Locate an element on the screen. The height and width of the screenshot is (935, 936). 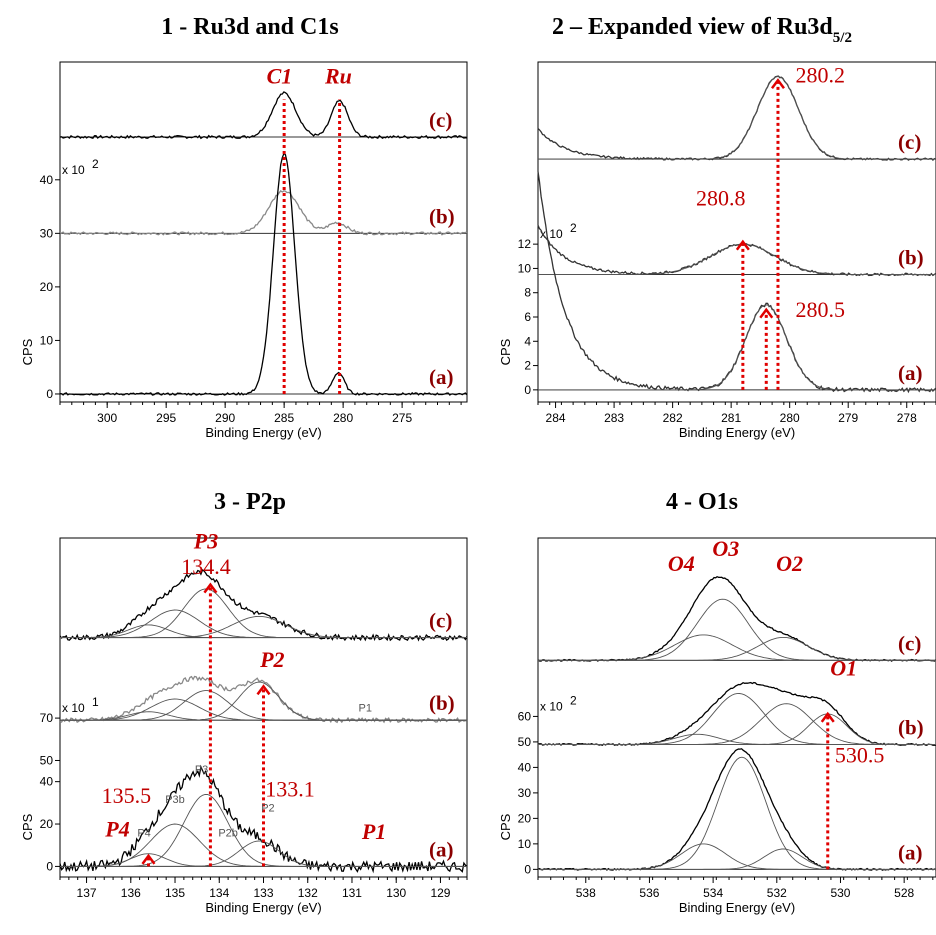
component-label: P3b is located at coordinates (175, 800).